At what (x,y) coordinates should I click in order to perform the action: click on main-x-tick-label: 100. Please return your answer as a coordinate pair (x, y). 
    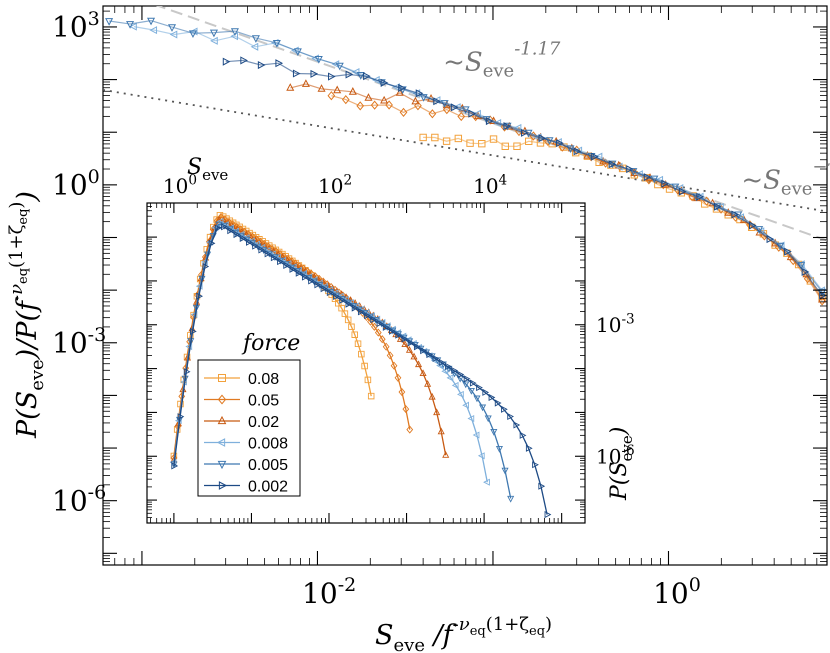
    Looking at the image, I should click on (677, 592).